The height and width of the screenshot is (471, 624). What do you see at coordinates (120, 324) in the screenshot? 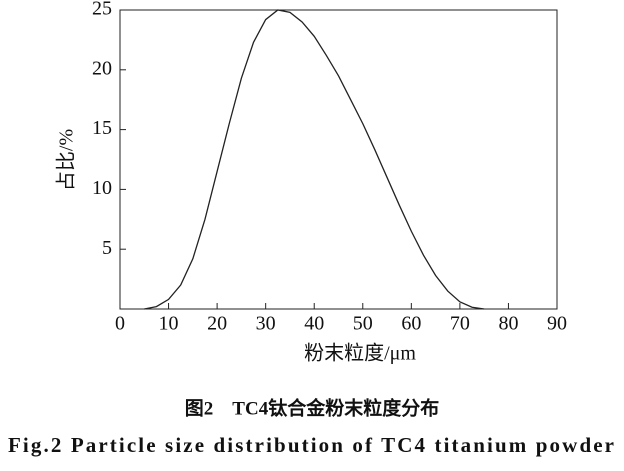
I see `x-tick-label: 0` at bounding box center [120, 324].